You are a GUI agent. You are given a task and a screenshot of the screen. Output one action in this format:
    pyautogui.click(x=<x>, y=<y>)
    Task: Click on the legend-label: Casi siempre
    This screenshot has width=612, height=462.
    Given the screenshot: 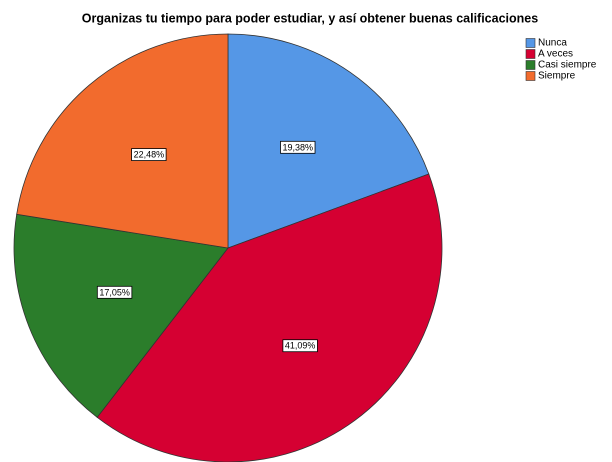 What is the action you would take?
    pyautogui.click(x=567, y=65)
    